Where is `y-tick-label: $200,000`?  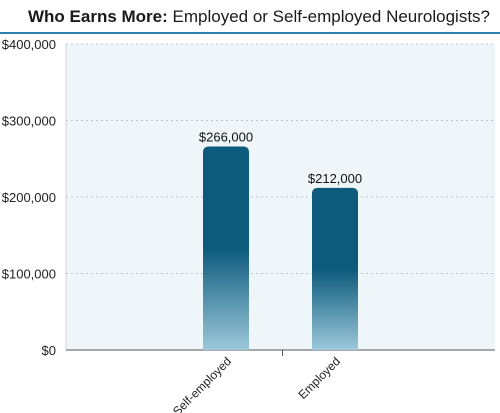
y-tick-label: $200,000 is located at coordinates (29, 197).